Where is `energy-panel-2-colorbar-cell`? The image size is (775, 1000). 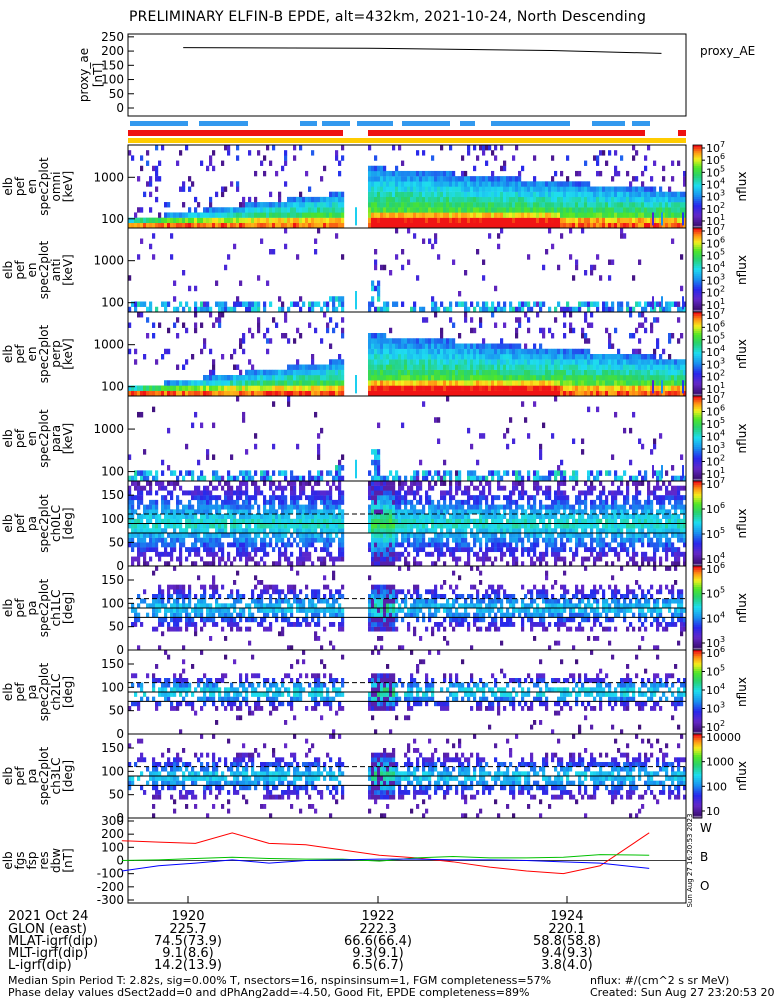 energy-panel-2-colorbar-cell is located at coordinates (697, 267).